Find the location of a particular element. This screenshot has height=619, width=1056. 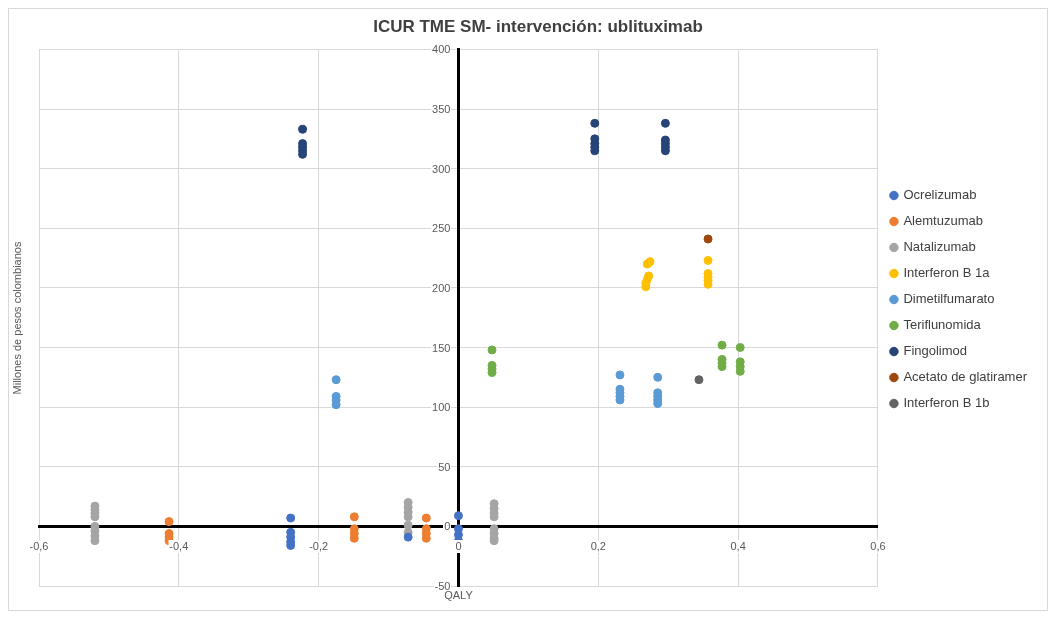

y-tick-label: 300 is located at coordinates (441, 169).